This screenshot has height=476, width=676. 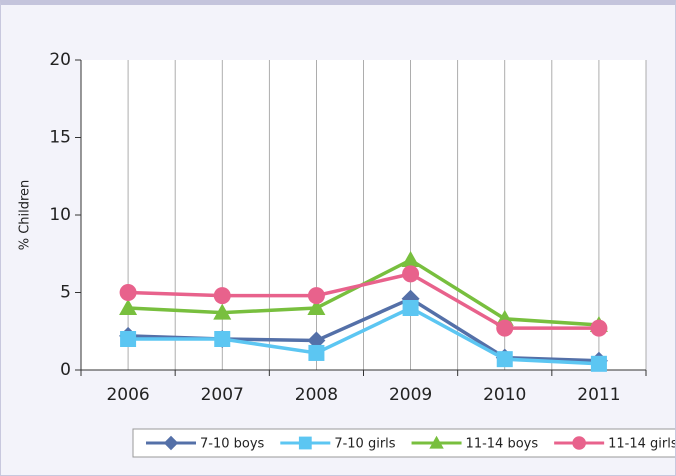 I want to click on x-tick-label: 2010, so click(x=504, y=395).